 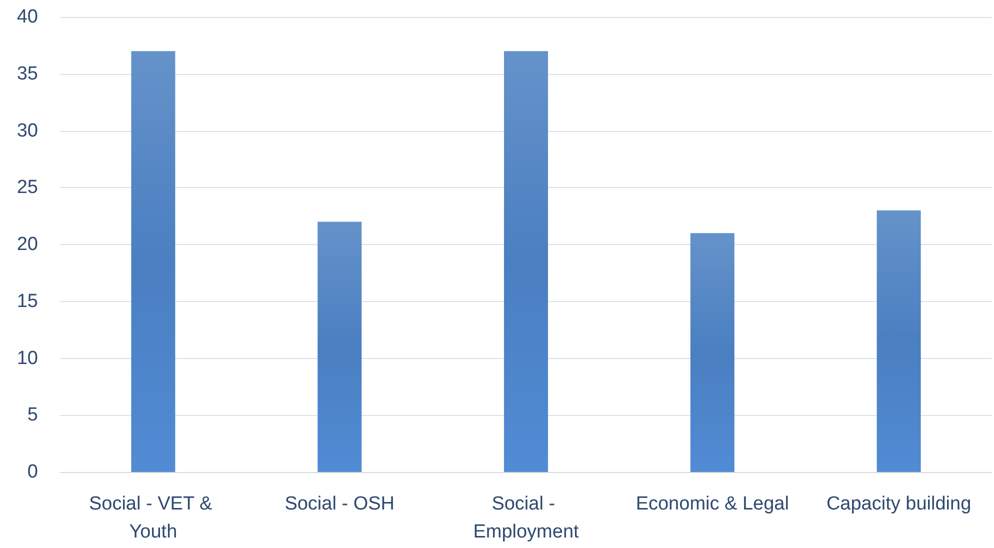 What do you see at coordinates (712, 504) in the screenshot?
I see `x-tick-label: Economic & Legal` at bounding box center [712, 504].